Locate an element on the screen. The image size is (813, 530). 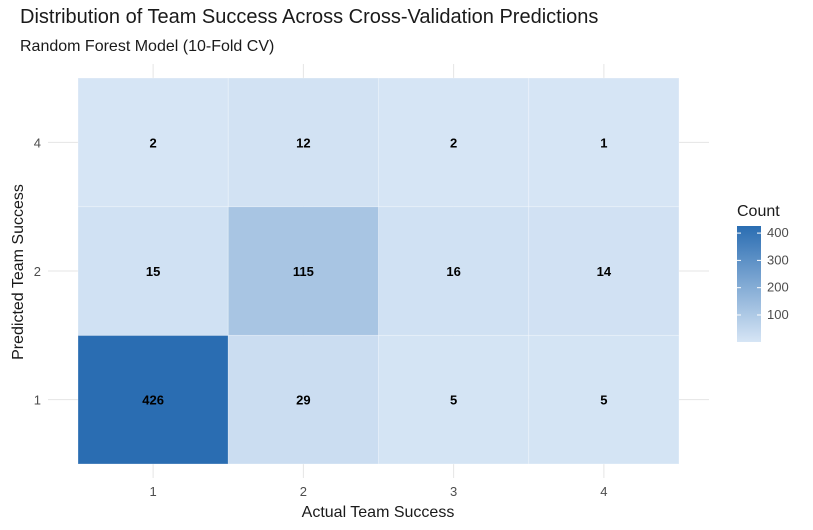
legend-title: Count is located at coordinates (758, 211).